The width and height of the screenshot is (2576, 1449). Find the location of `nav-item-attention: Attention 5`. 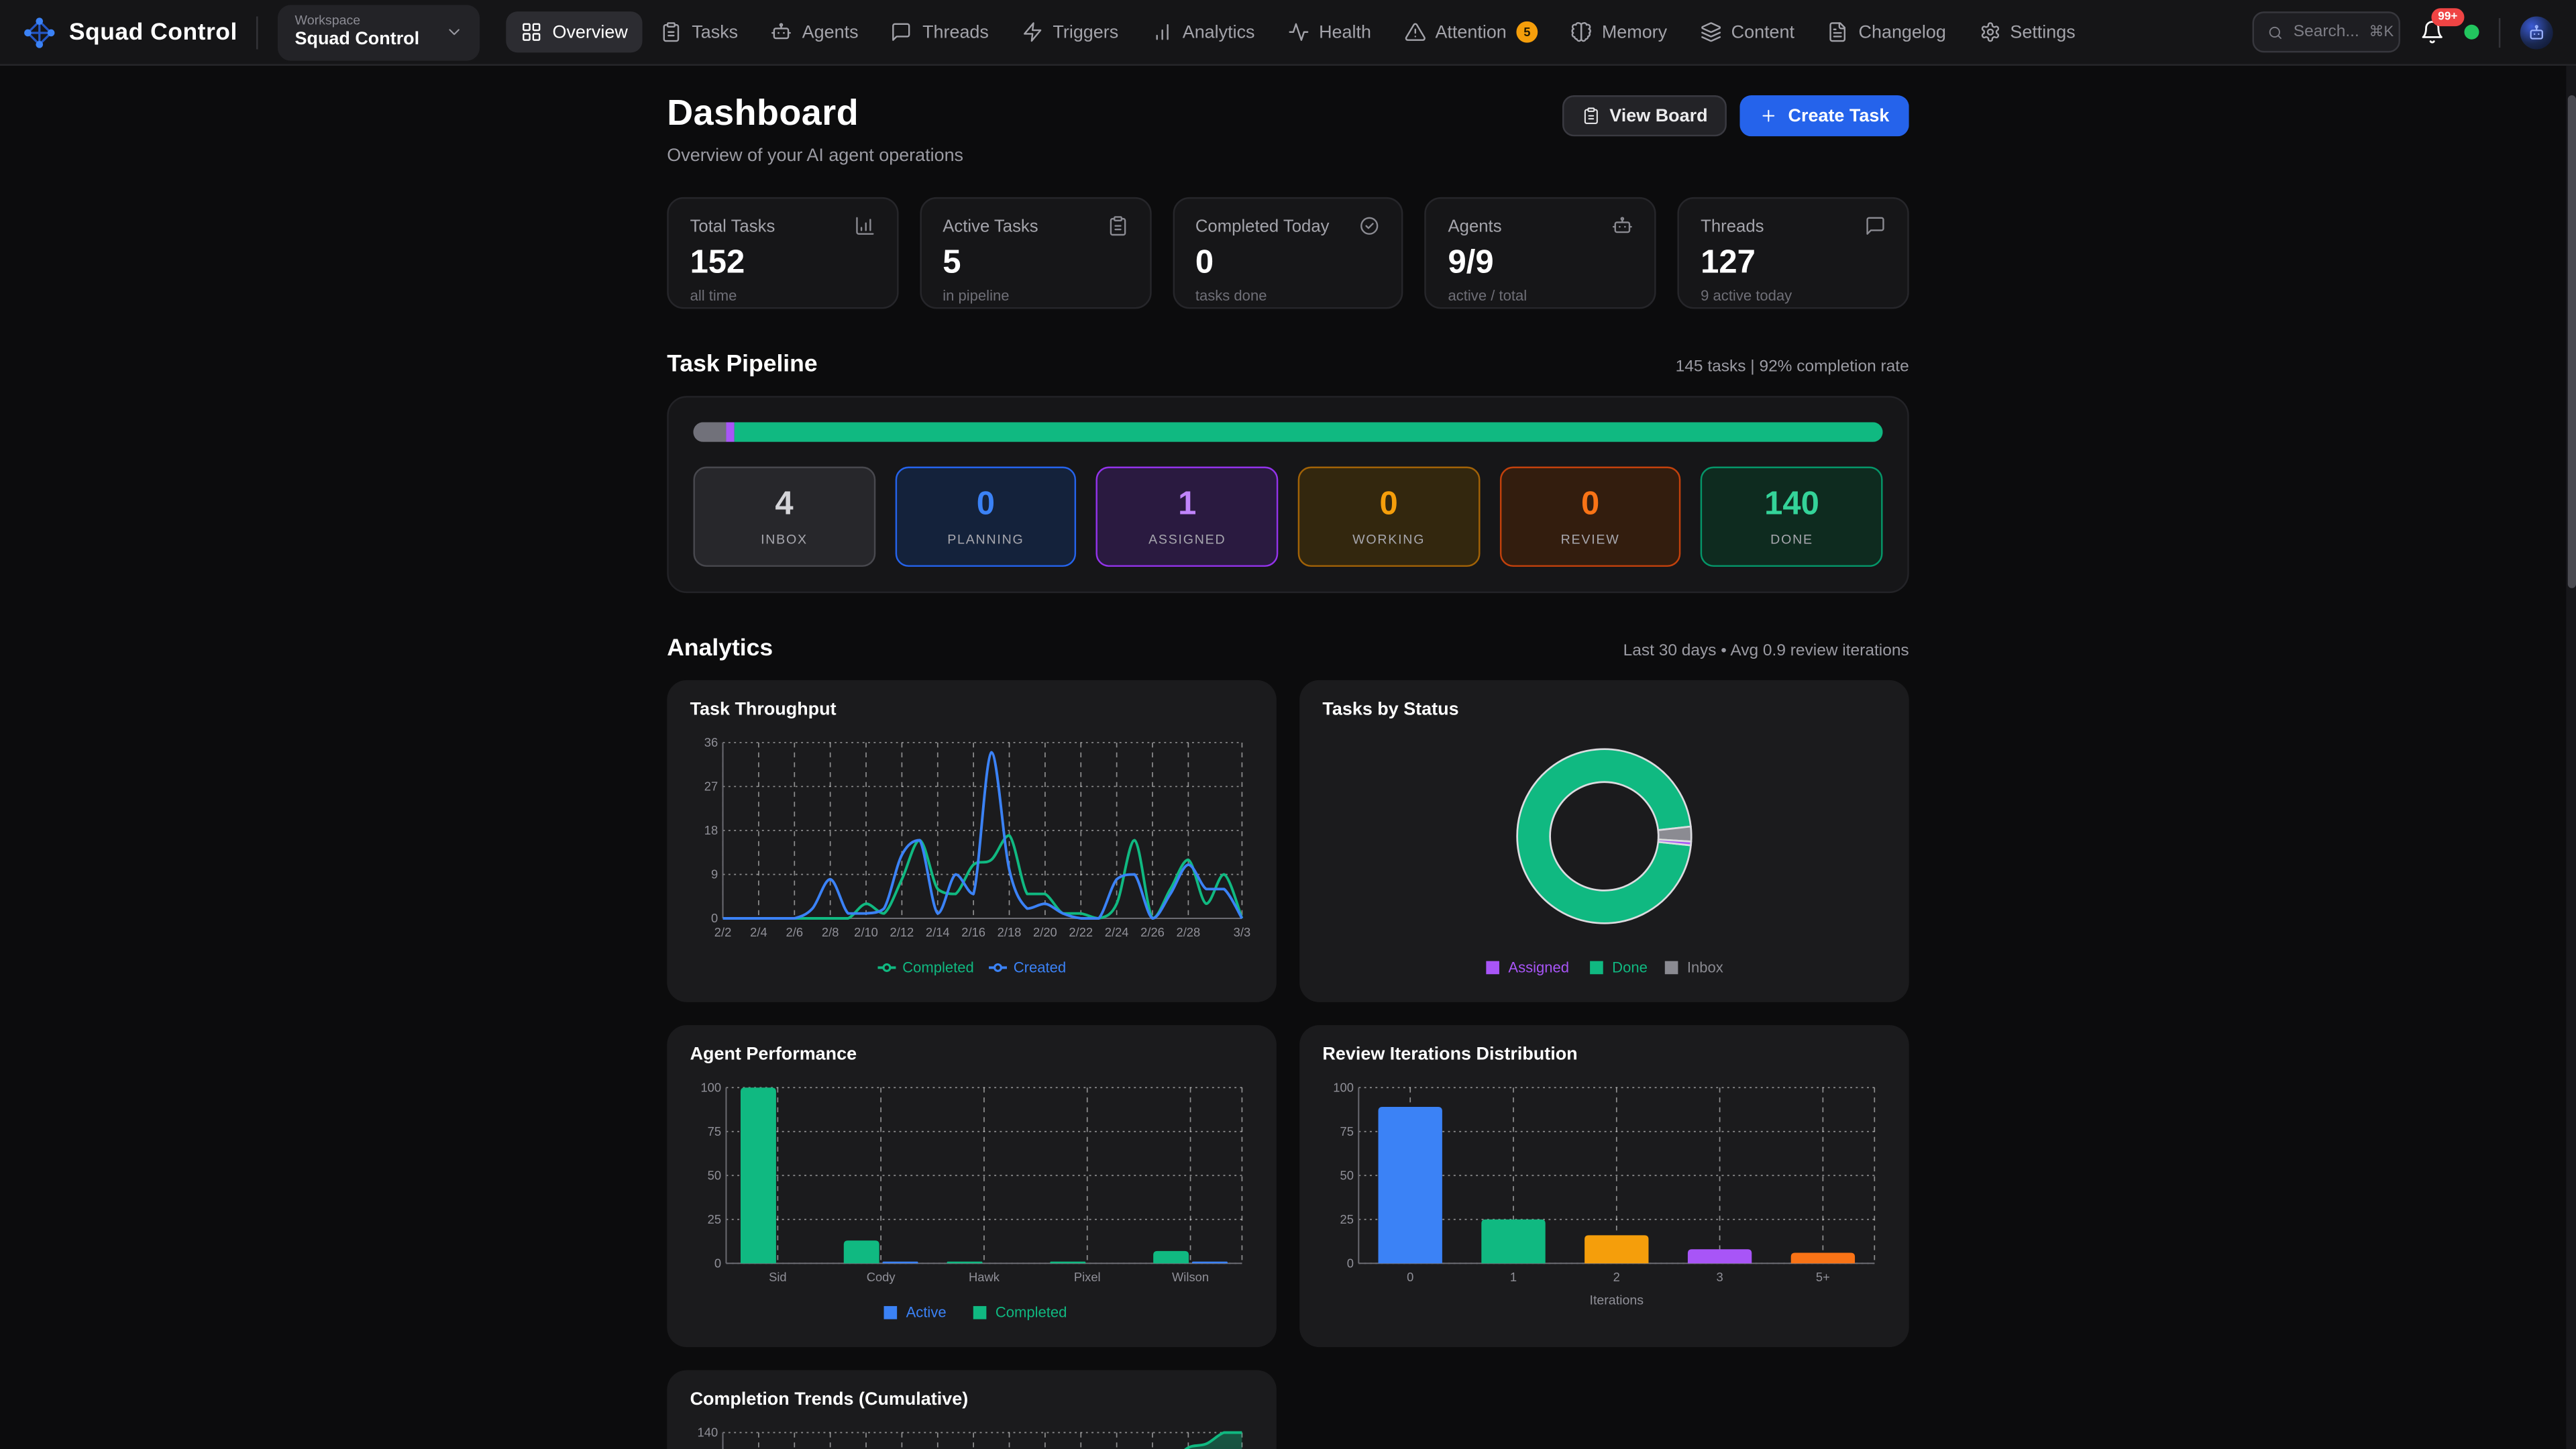

nav-item-attention: Attention 5 is located at coordinates (1470, 31).